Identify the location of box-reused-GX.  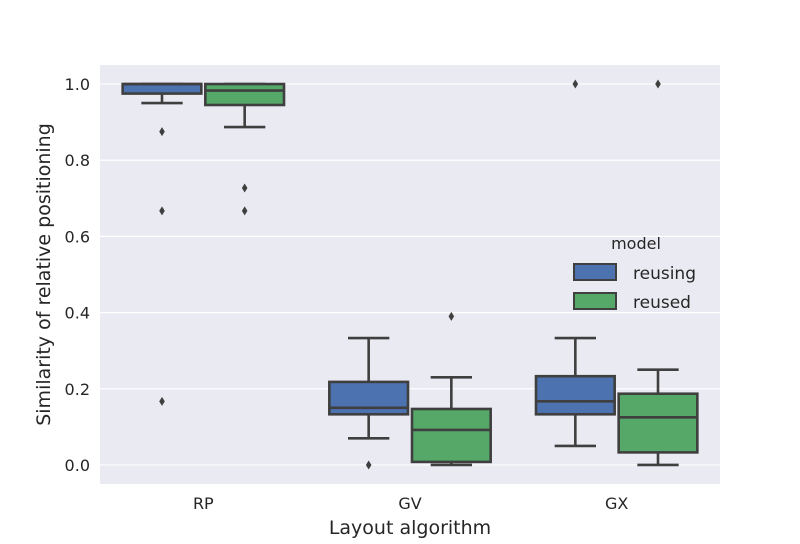
(658, 273).